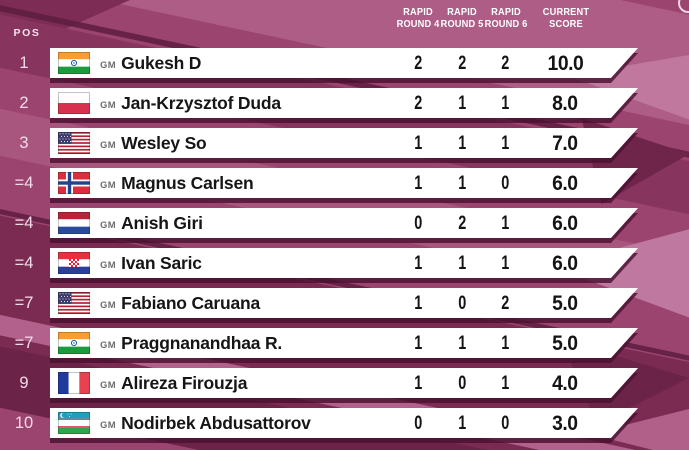 The image size is (689, 450). I want to click on position-label: =7, so click(24, 303).